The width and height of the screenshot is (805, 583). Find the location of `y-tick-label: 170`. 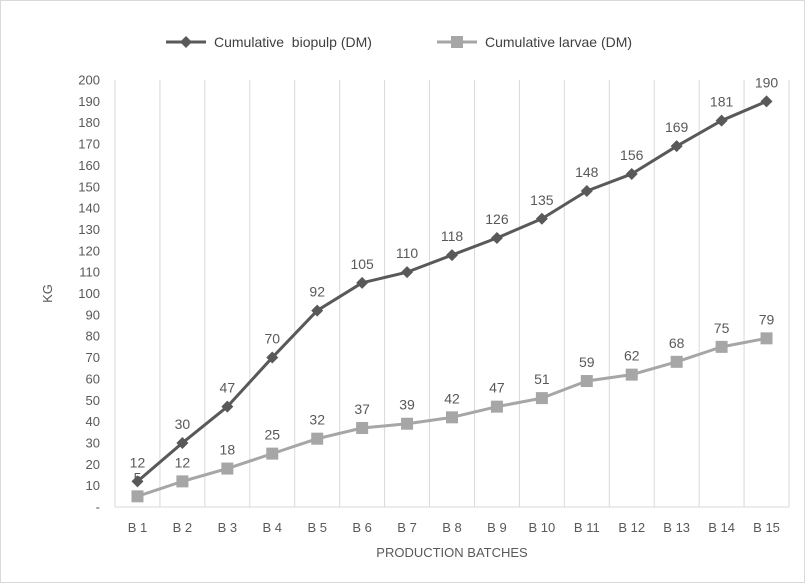

y-tick-label: 170 is located at coordinates (89, 144).